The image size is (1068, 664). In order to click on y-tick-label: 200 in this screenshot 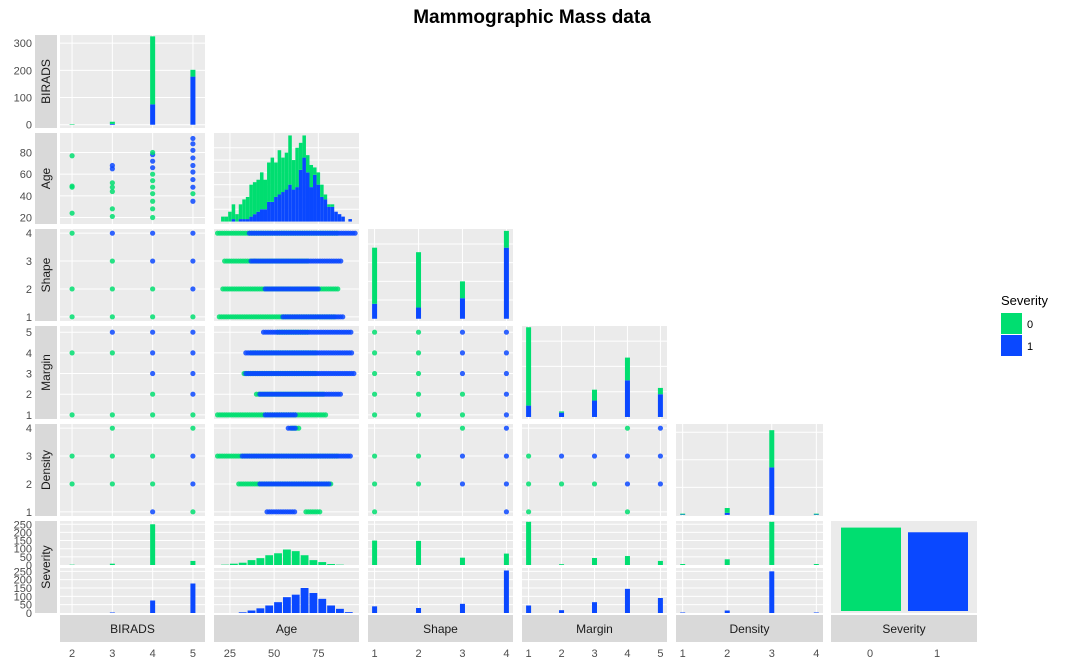, I will do `click(23, 581)`.